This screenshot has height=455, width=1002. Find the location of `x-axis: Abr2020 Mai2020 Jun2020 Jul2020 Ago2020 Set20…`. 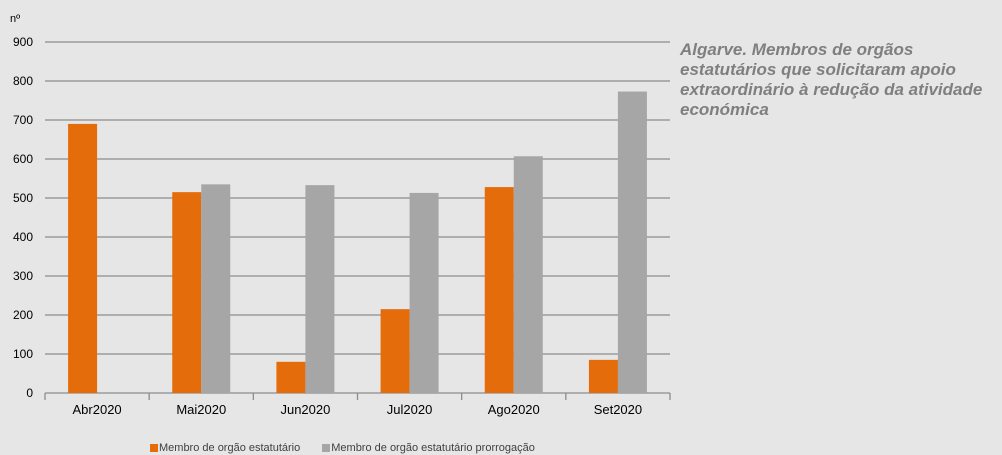

x-axis: Abr2020 Mai2020 Jun2020 Jul2020 Ago2020 Set20… is located at coordinates (357, 405).